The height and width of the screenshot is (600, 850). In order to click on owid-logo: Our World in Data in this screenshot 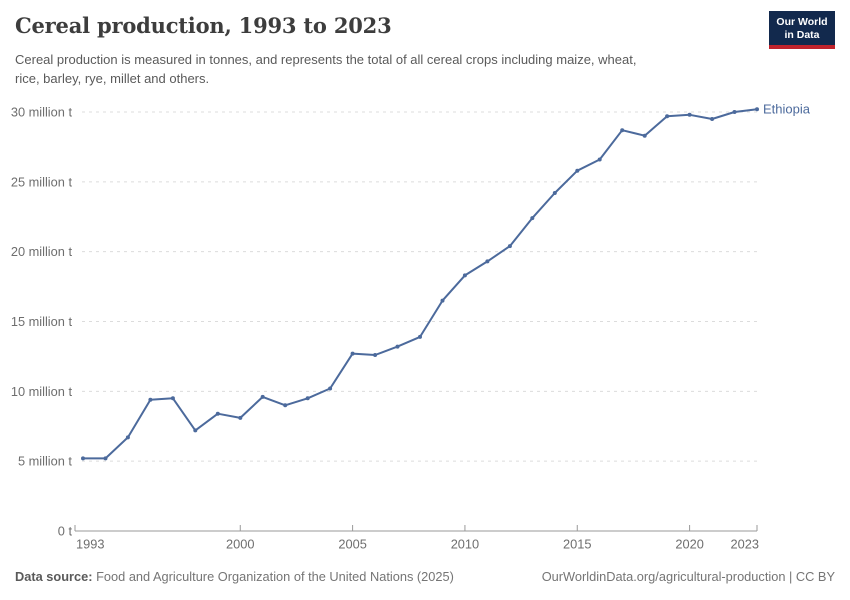, I will do `click(802, 30)`.